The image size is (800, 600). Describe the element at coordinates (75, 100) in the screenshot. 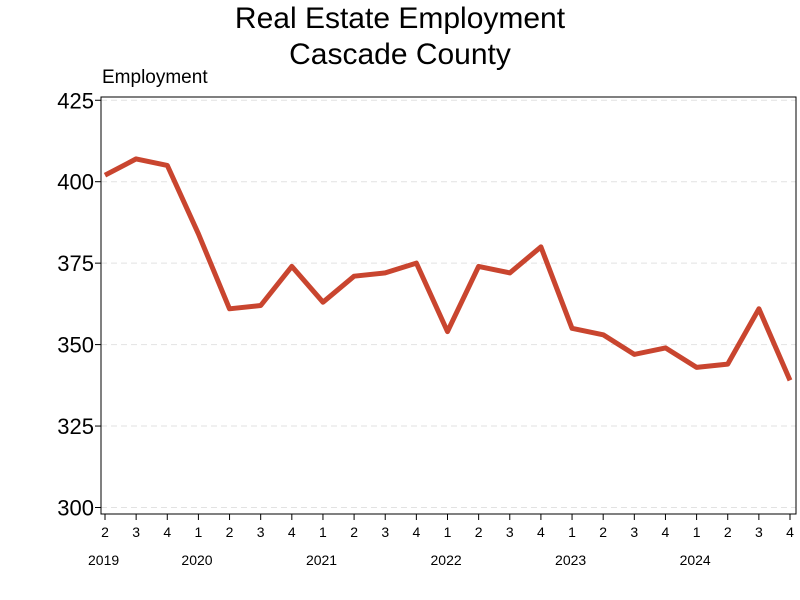

I see `y-tick-label: 425` at that location.